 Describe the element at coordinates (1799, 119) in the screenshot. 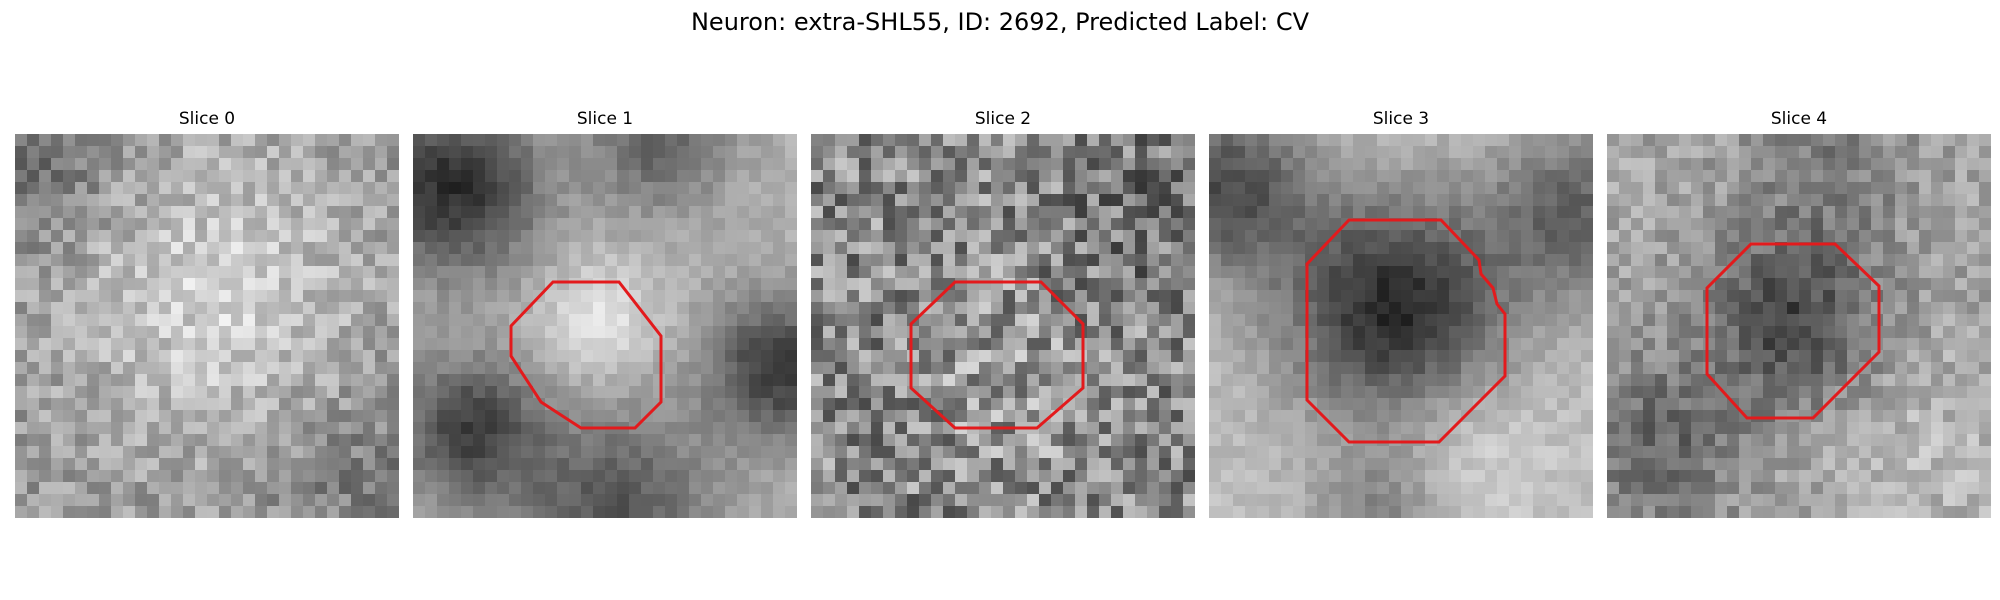

I see `slice-title: Slice 4` at that location.